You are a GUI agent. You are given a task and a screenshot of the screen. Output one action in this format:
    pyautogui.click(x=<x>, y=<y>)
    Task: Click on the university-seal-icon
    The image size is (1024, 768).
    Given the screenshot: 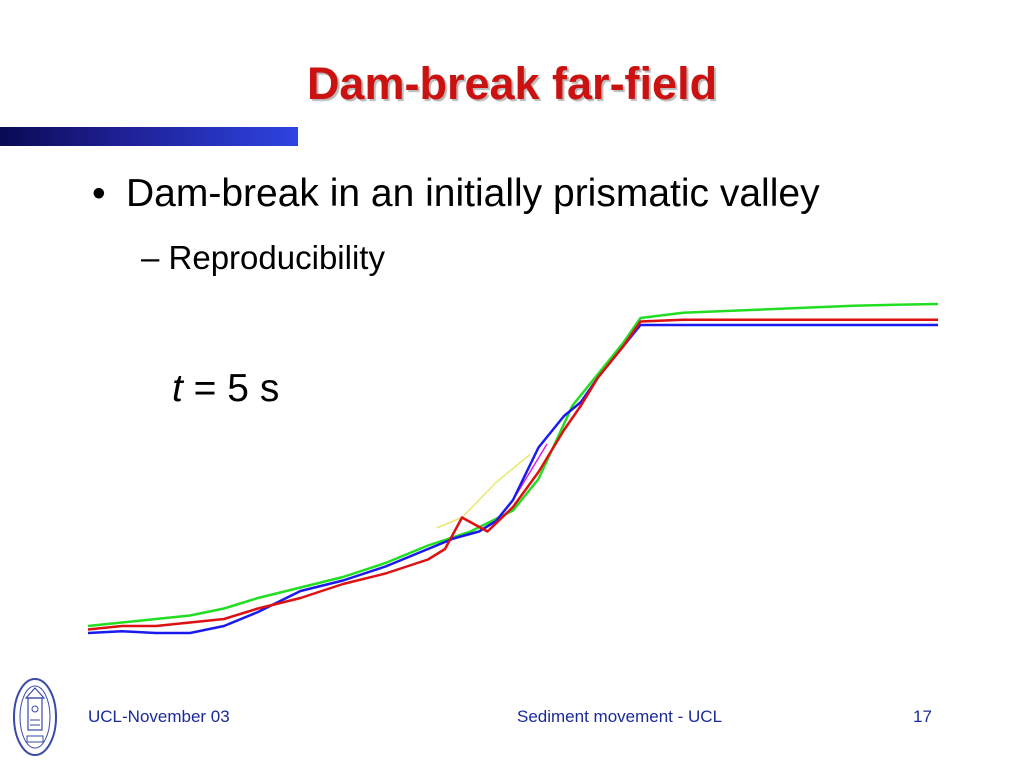 What is the action you would take?
    pyautogui.click(x=35, y=717)
    